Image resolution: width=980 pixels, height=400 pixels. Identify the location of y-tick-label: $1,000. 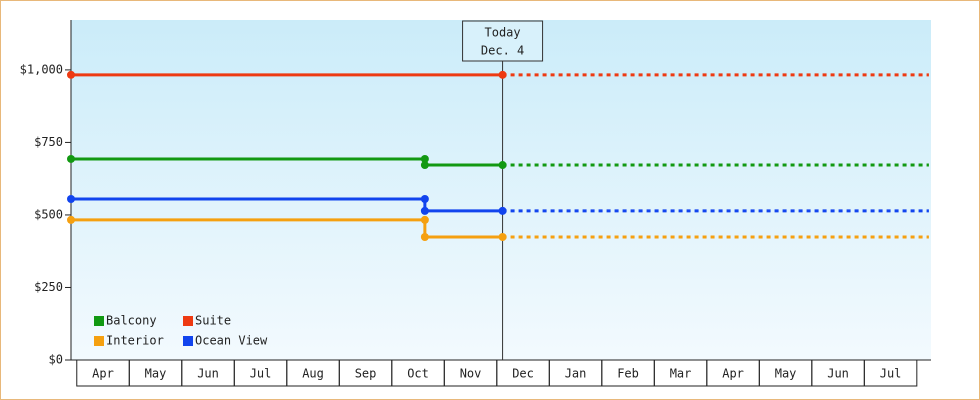
(41, 69).